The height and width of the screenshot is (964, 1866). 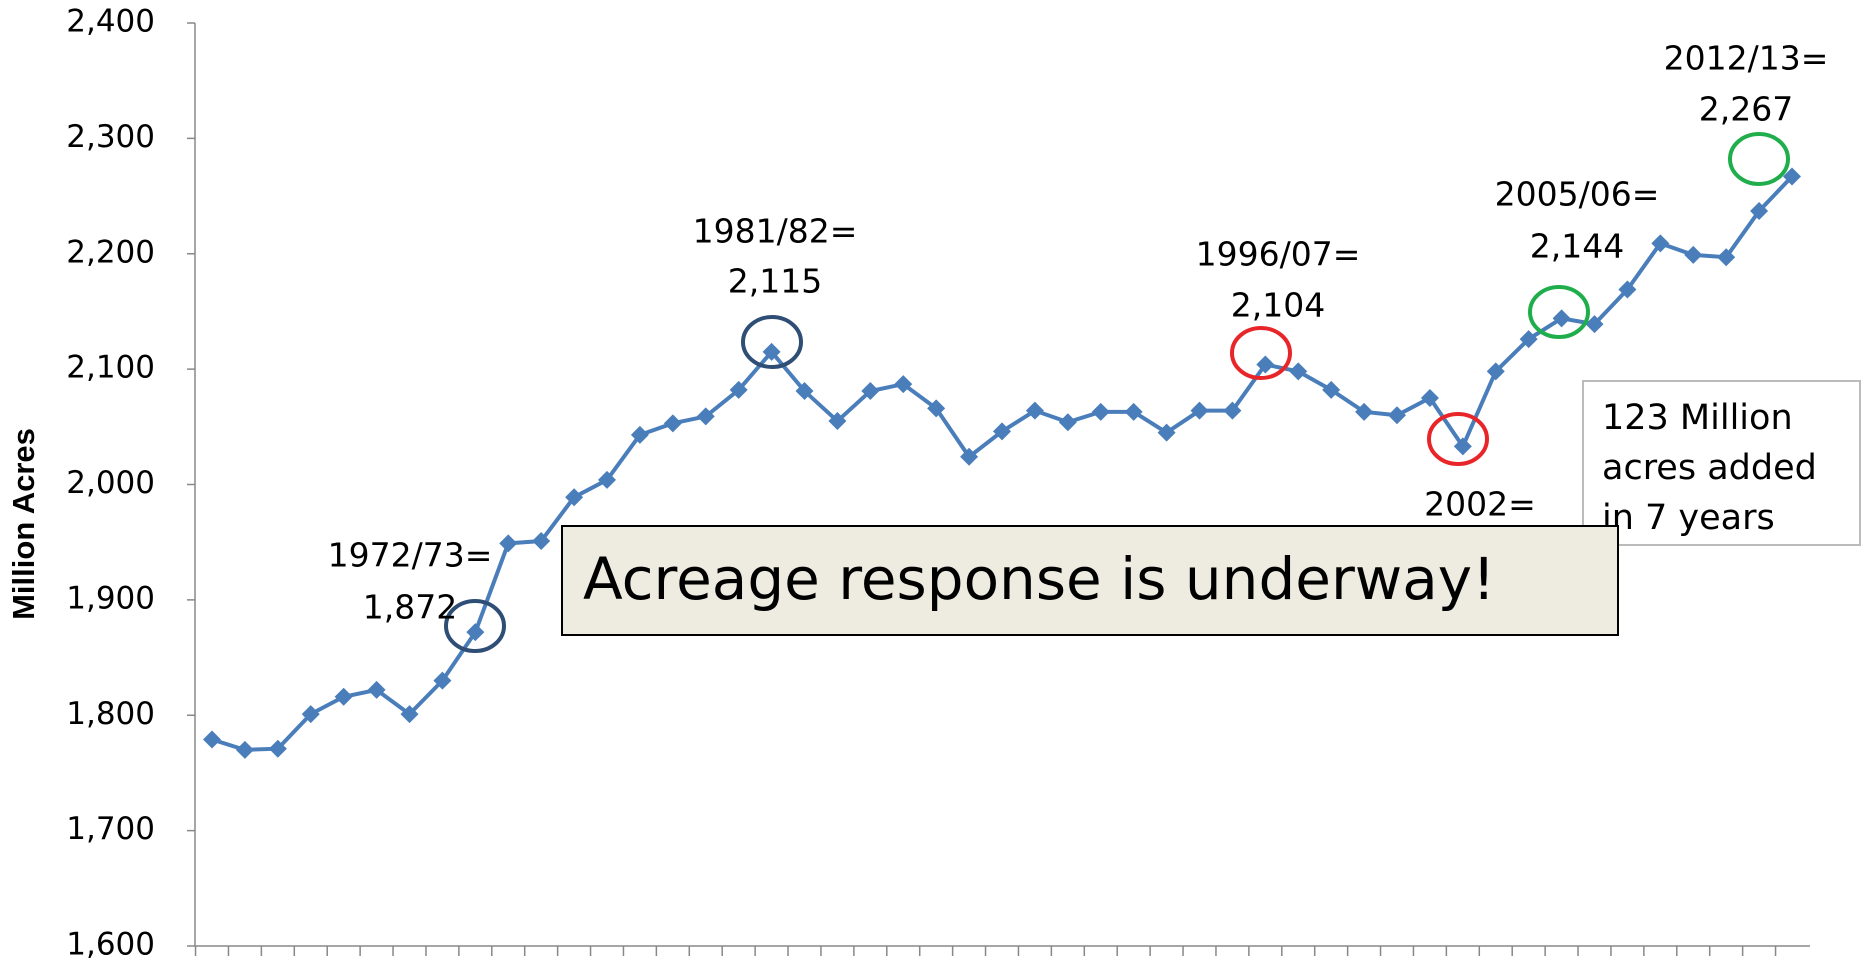 I want to click on y-tick-label: 1,900, so click(x=110, y=598).